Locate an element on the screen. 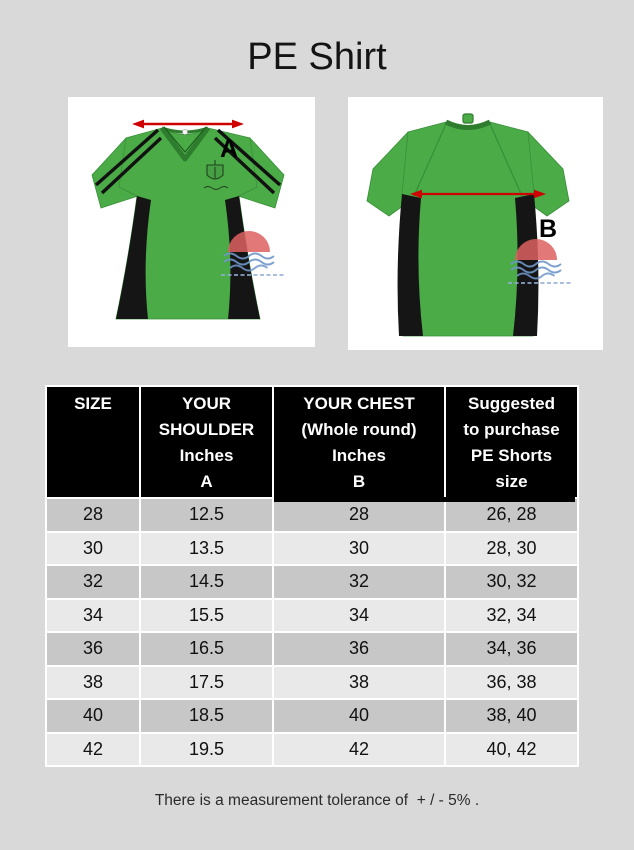  cell-shoulder: 12.5 is located at coordinates (206, 515).